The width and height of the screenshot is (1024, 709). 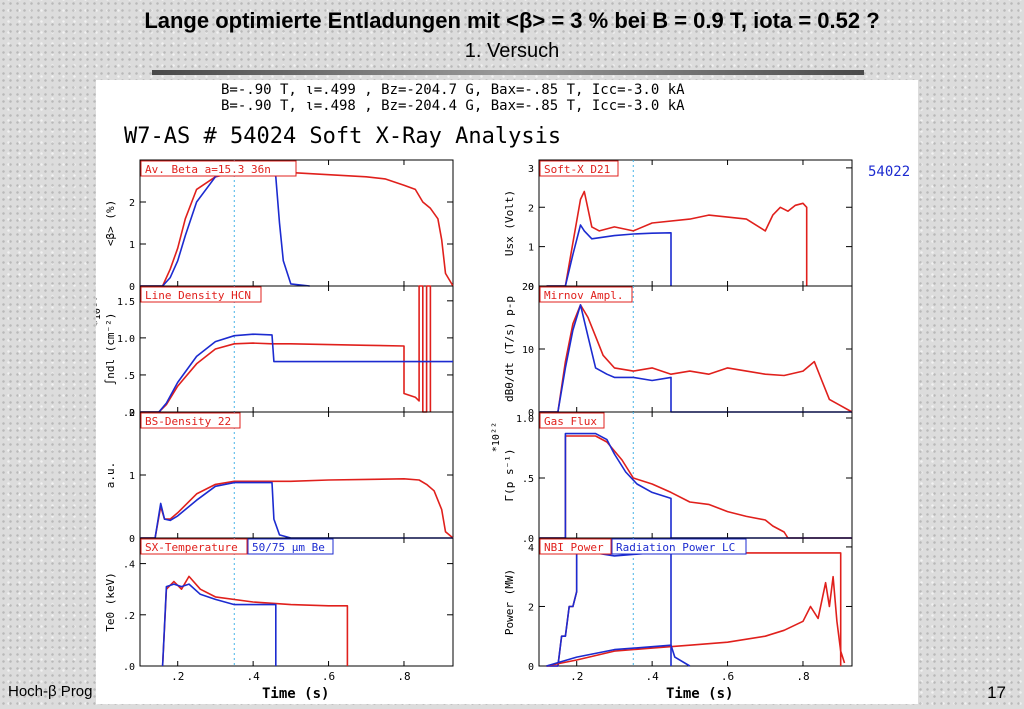 I want to click on chart-title: Soft-X D21, so click(x=577, y=169).